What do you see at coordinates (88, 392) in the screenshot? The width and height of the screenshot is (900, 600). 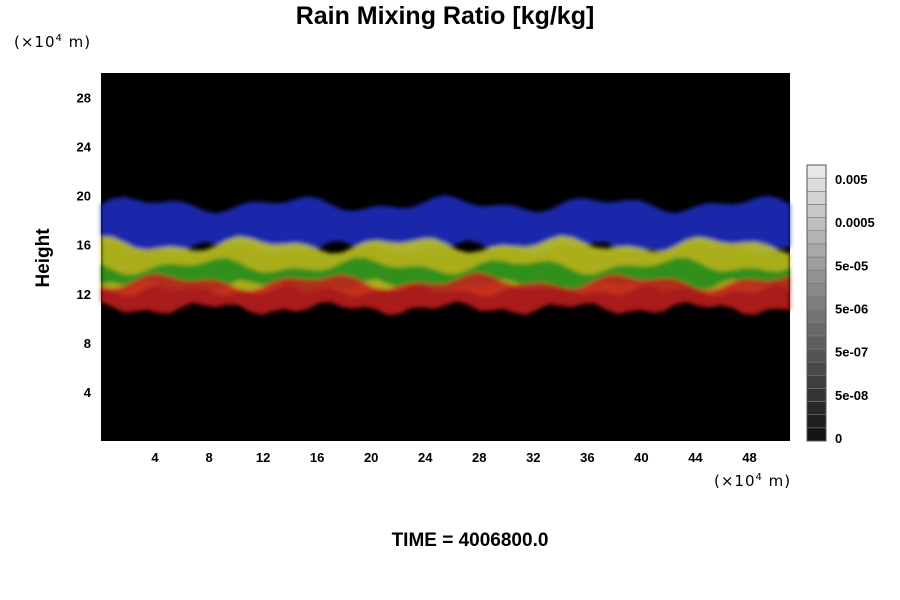 I see `y-tick-label: 4` at bounding box center [88, 392].